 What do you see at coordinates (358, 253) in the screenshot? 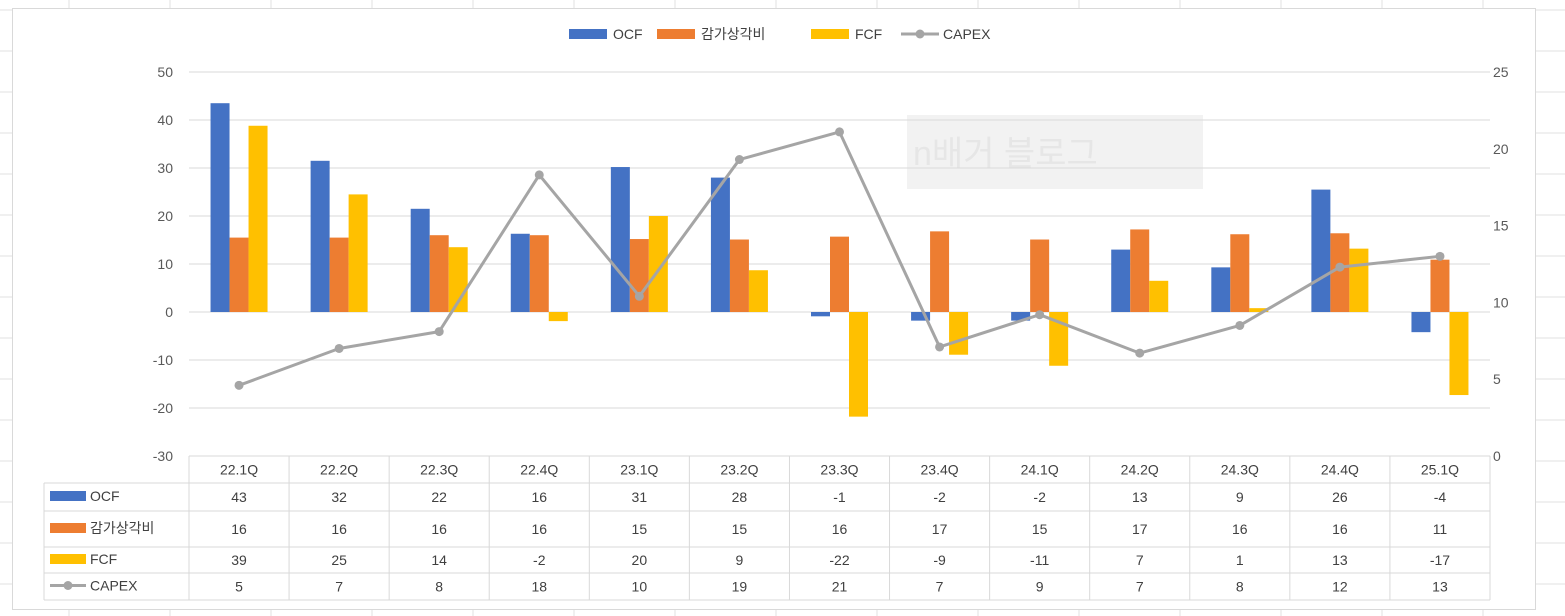
I see `bar-FCF-22.2Q` at bounding box center [358, 253].